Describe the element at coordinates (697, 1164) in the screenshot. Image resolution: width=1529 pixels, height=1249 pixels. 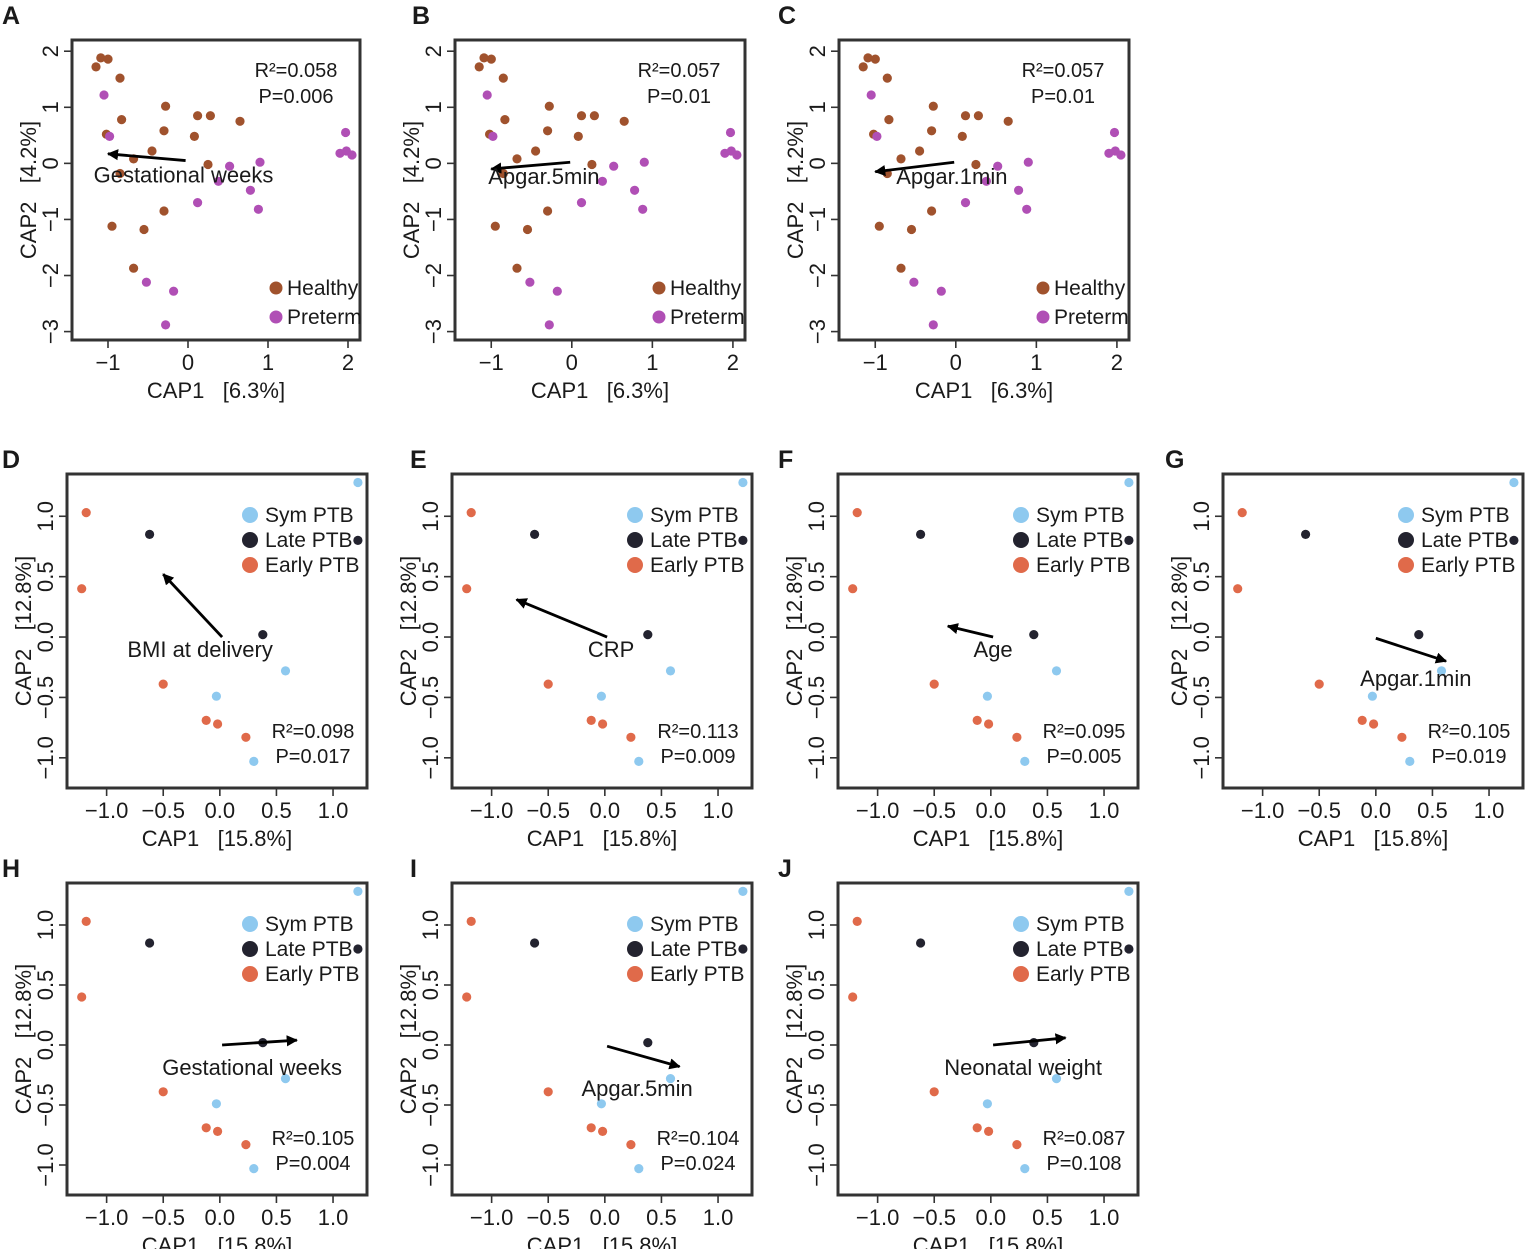
I see `p-value-label: P=0.024` at that location.